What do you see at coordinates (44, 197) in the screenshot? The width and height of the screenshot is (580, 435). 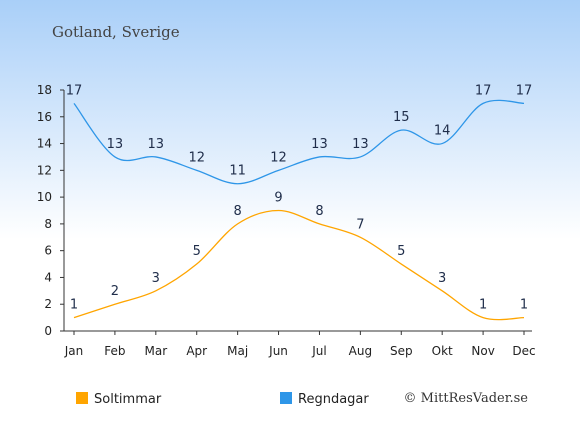 I see `y-tick-label: 10` at bounding box center [44, 197].